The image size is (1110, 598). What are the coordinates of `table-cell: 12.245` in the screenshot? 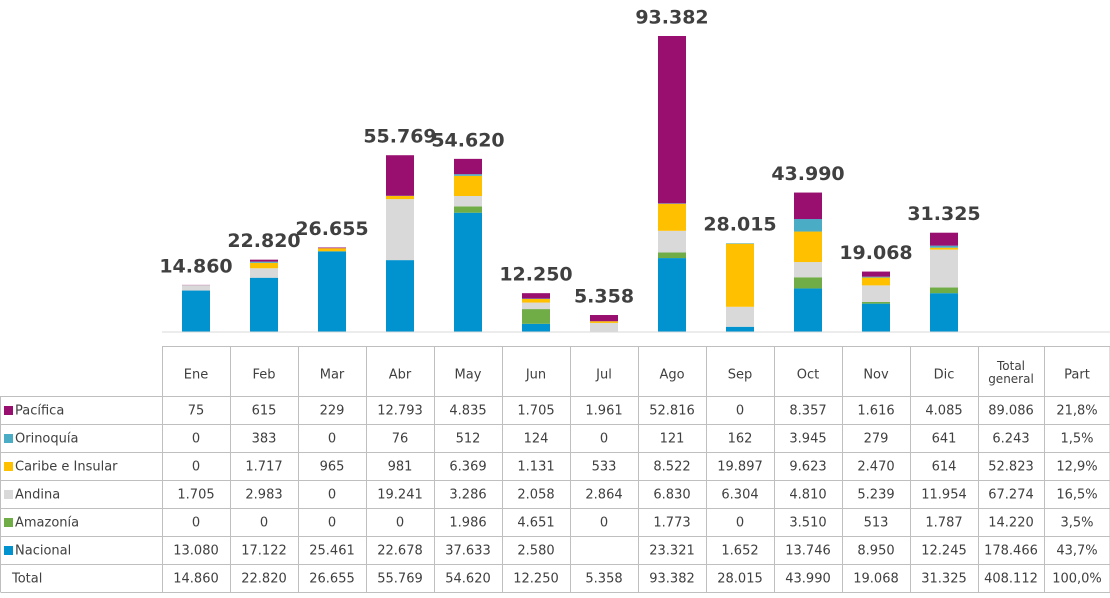 It's located at (944, 551).